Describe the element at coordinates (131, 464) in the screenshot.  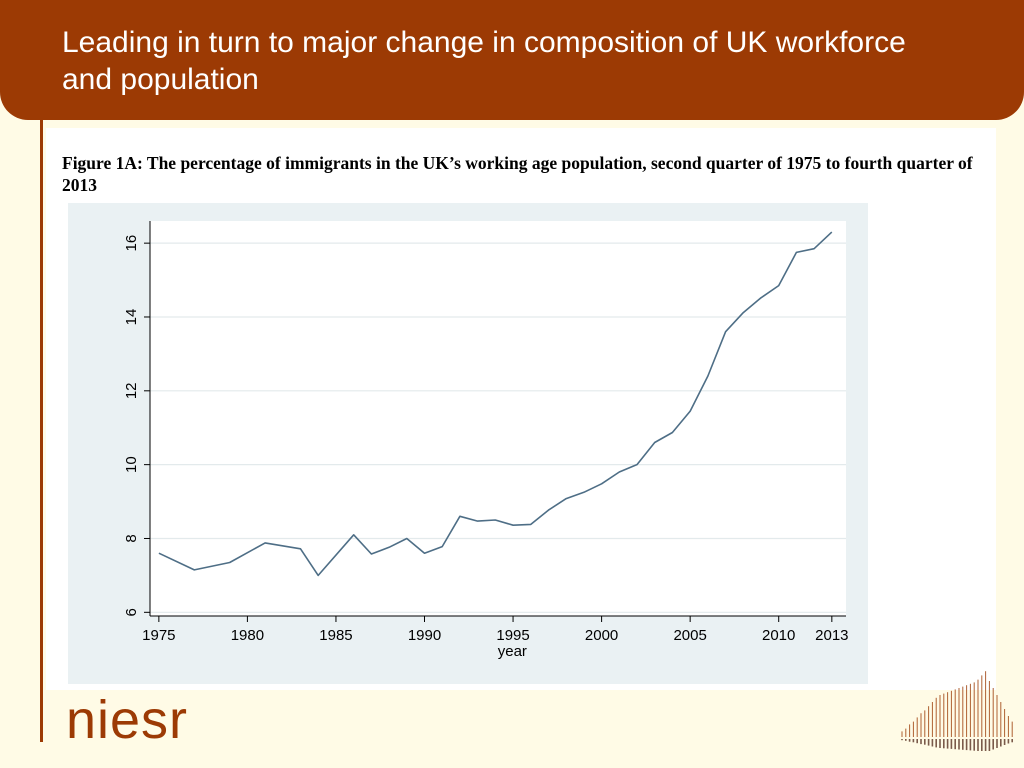
I see `y-tick-label: 10` at that location.